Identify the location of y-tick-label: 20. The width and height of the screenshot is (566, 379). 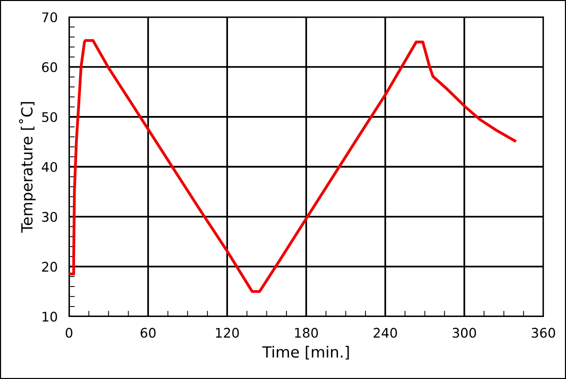
(50, 267).